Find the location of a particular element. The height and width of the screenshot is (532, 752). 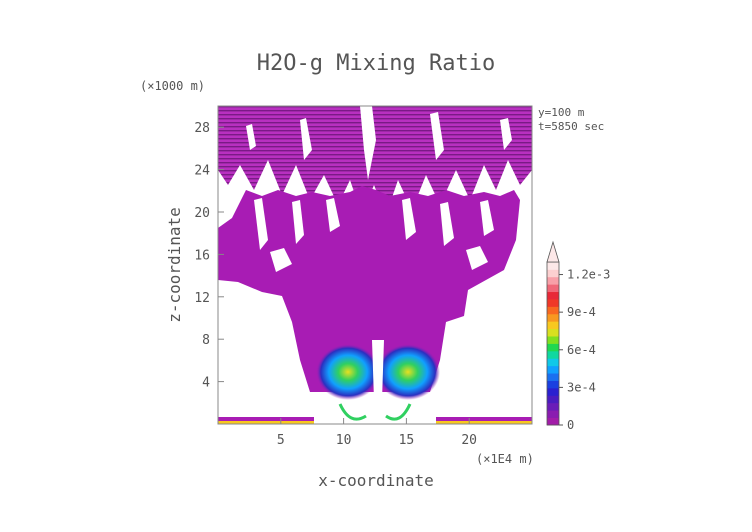

y-tick-label: 8 is located at coordinates (206, 340).